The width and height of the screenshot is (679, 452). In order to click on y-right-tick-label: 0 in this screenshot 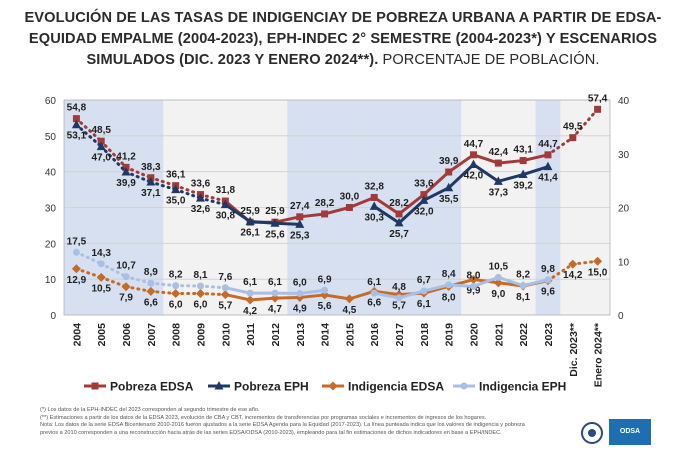, I will do `click(621, 316)`.